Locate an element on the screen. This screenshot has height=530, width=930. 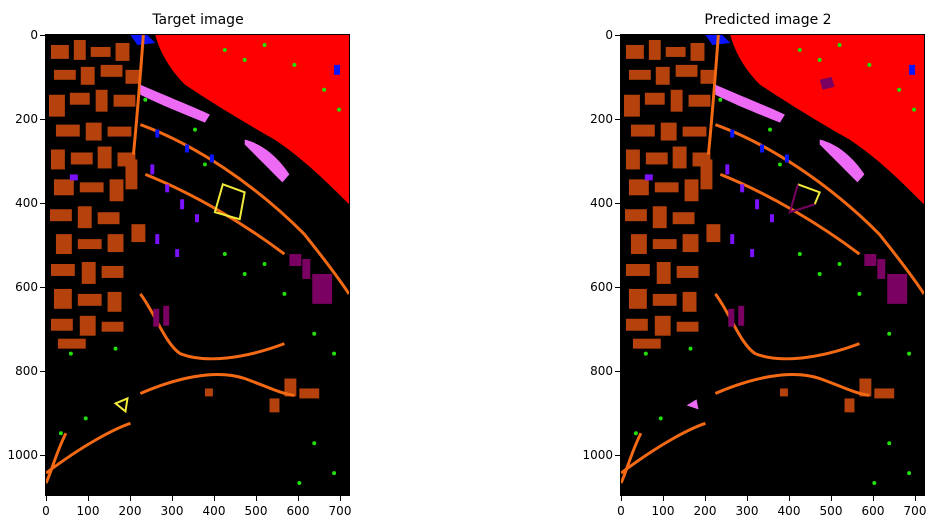
right-panel-title: Predicted image 2 is located at coordinates (768, 20).